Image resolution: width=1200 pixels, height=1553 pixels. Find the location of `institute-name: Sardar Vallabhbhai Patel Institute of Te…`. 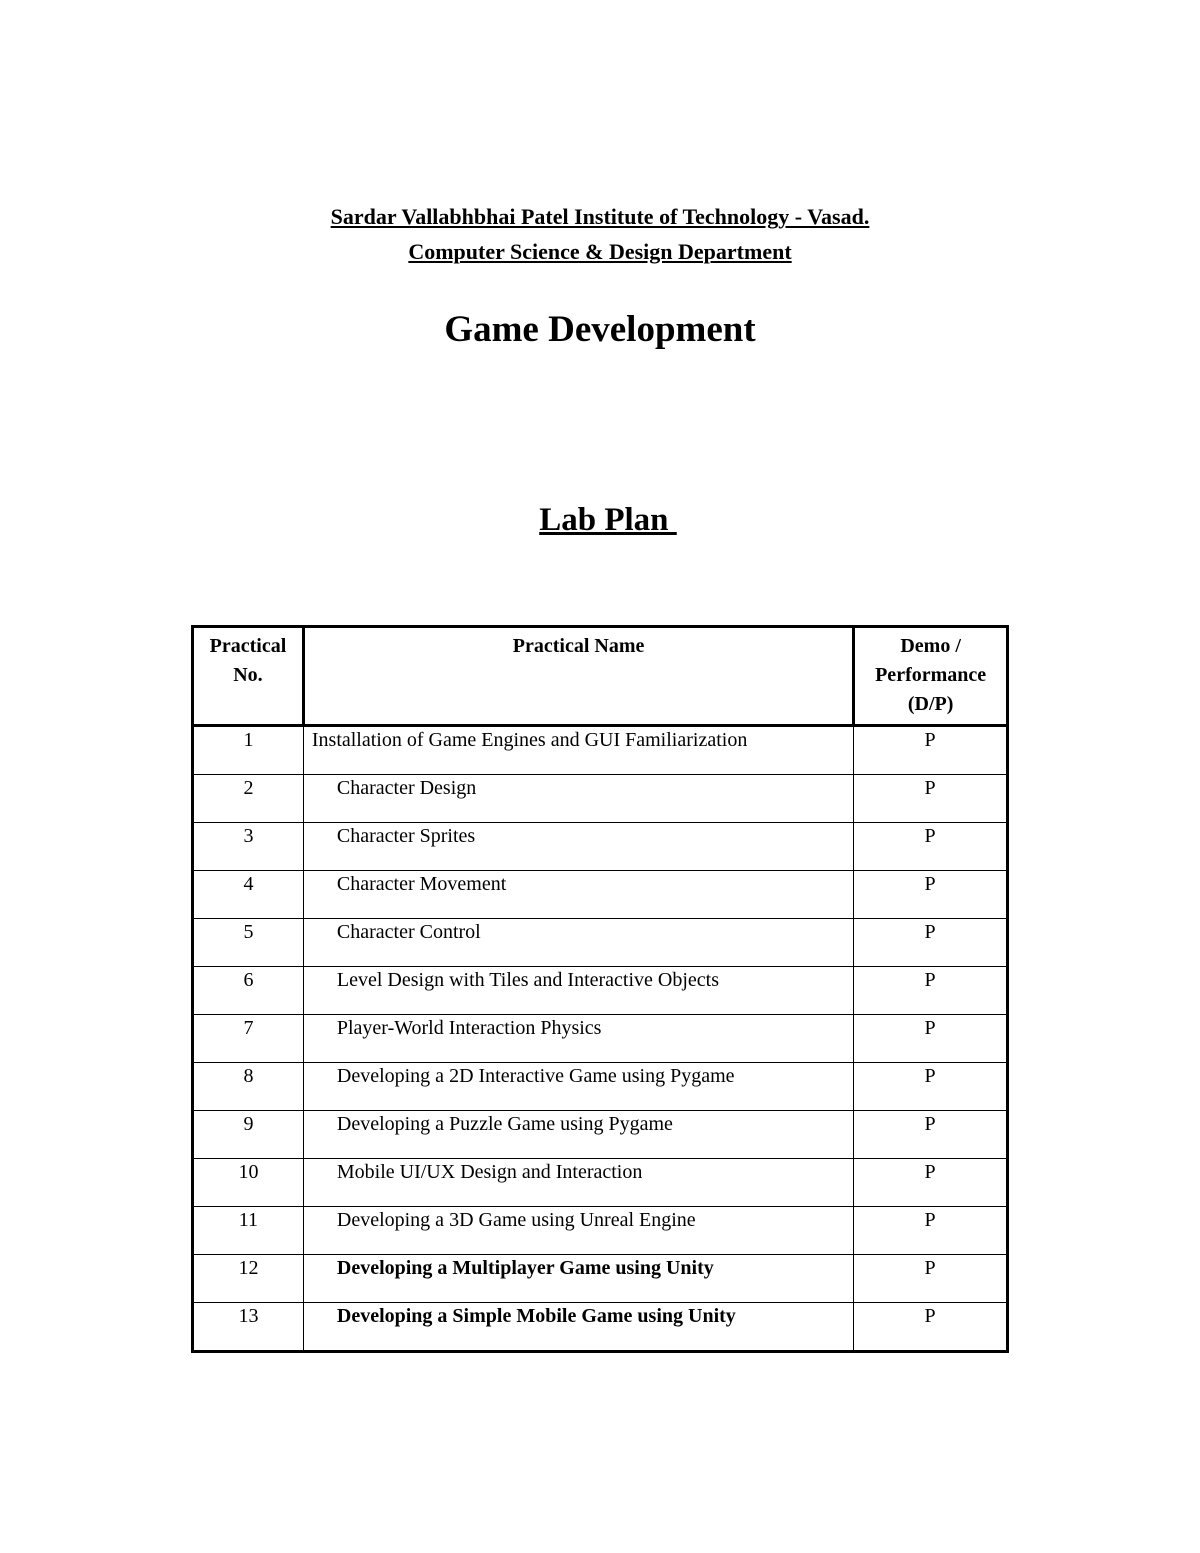

institute-name: Sardar Vallabhbhai Patel Institute of Te… is located at coordinates (600, 216).